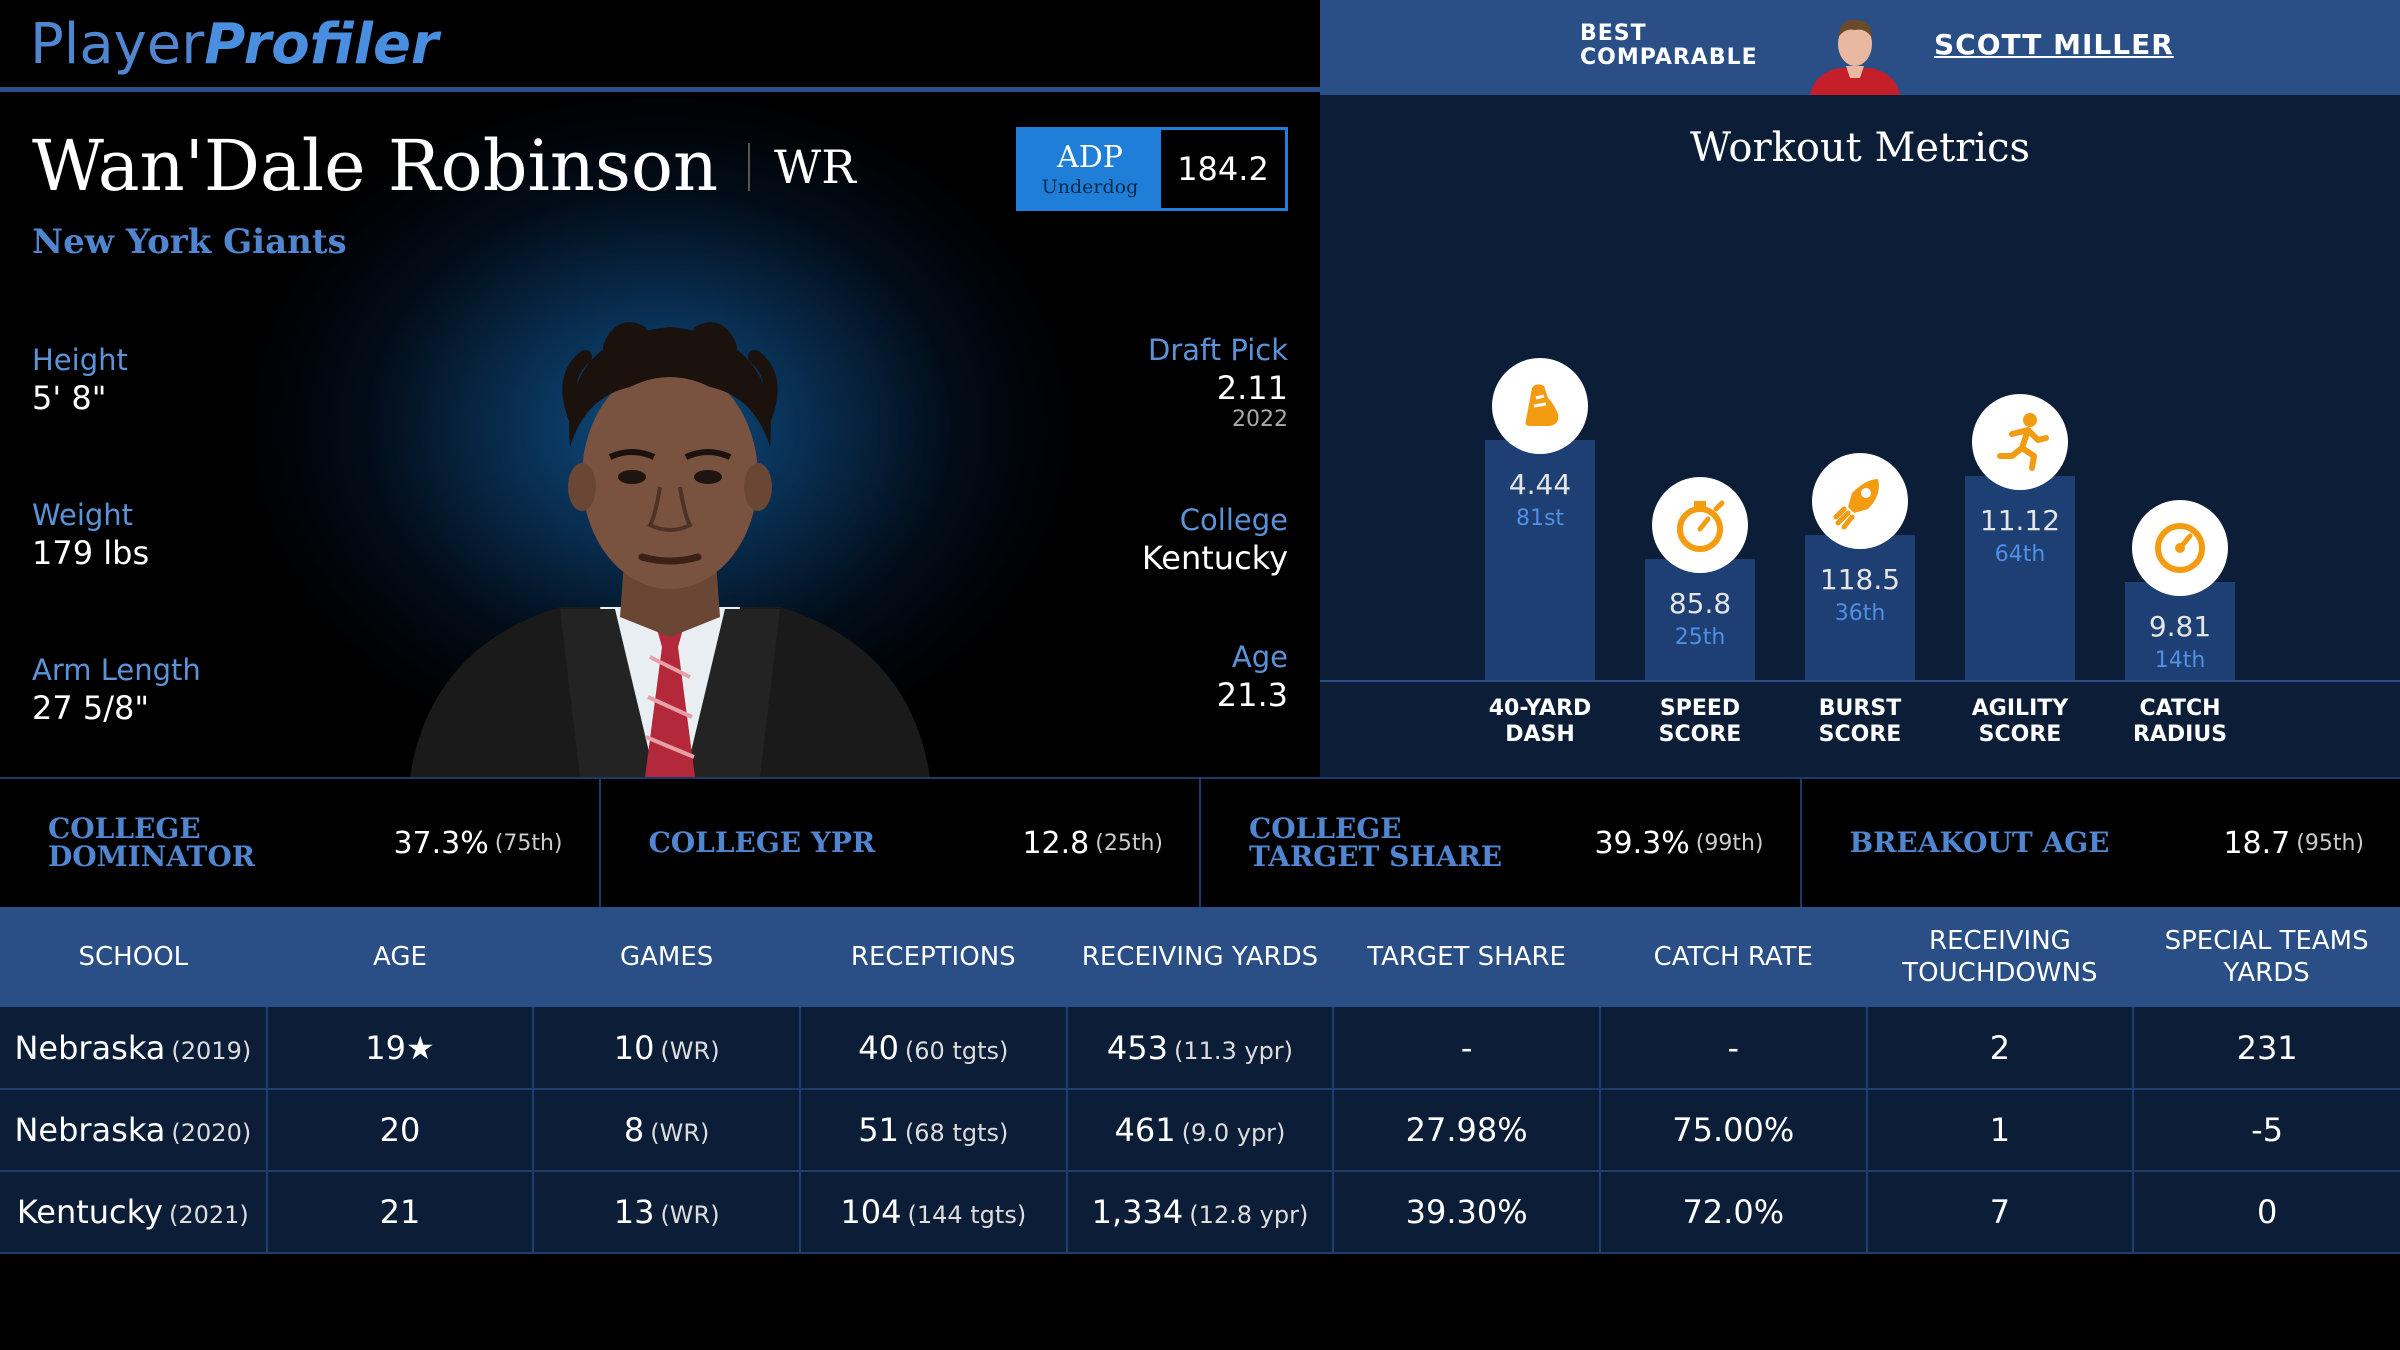  Describe the element at coordinates (1090, 187) in the screenshot. I see `adp-source: Underdog` at that location.